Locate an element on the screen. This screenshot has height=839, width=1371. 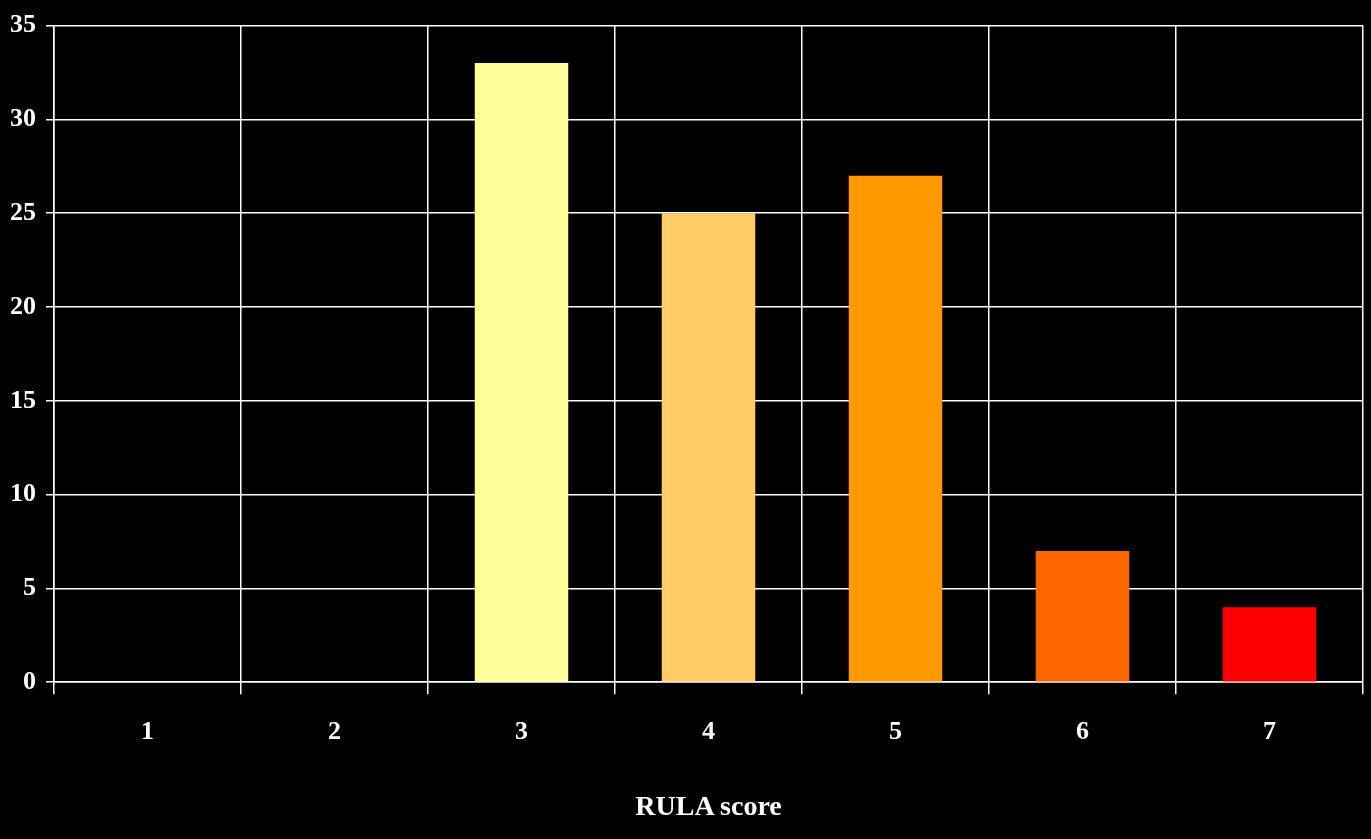
y-tick-label: 20 is located at coordinates (23, 305).